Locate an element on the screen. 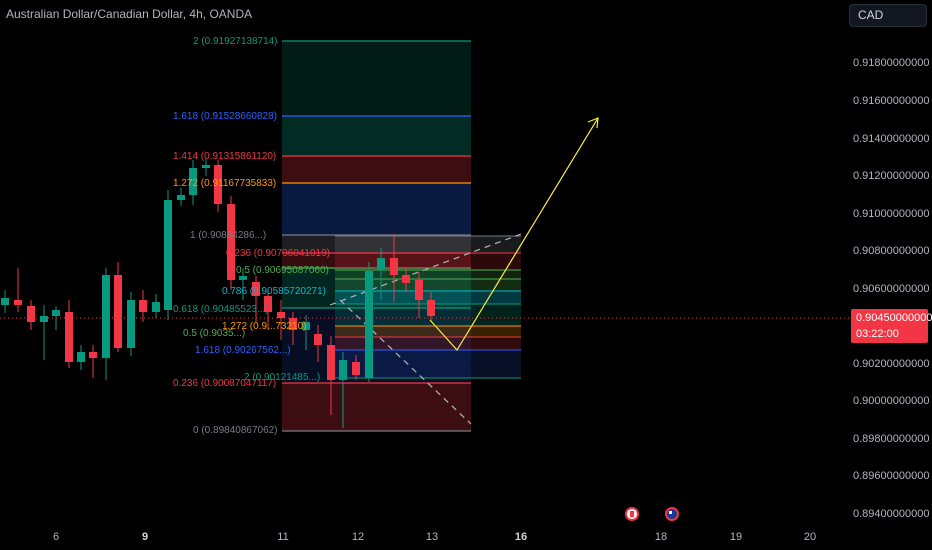 This screenshot has width=932, height=550. time-tick: 12 is located at coordinates (358, 537).